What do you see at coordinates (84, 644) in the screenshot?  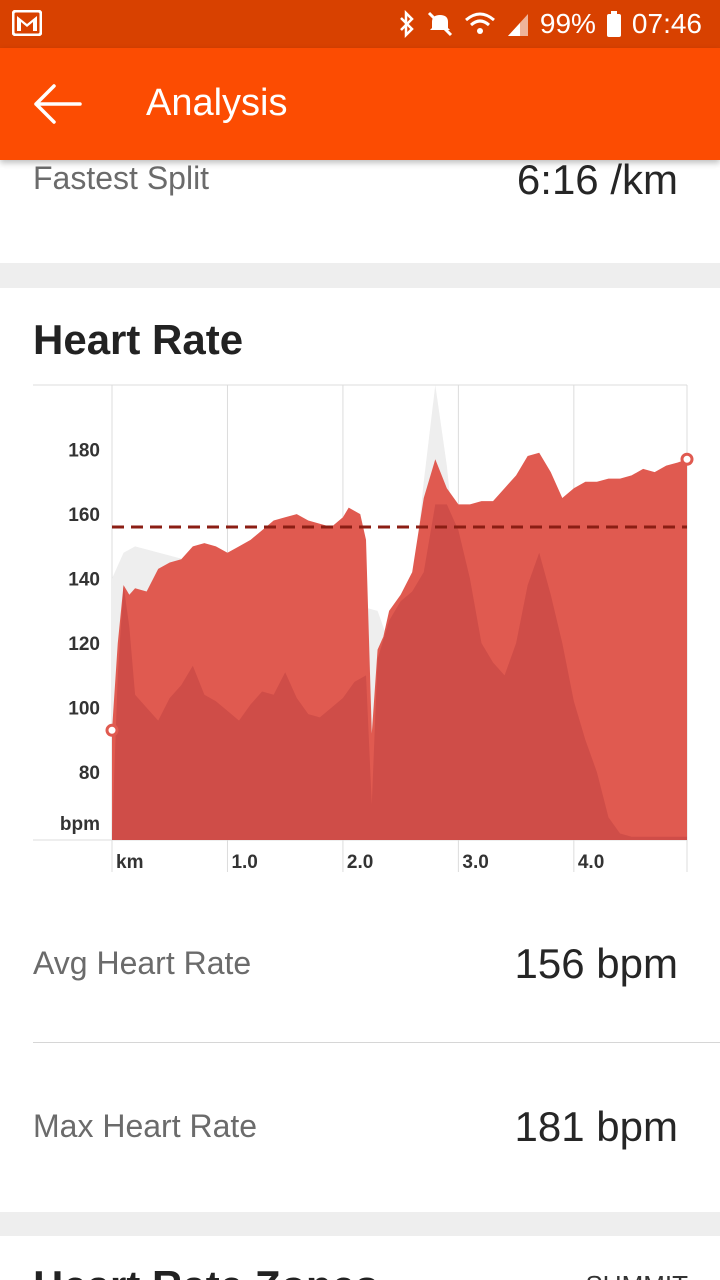 I see `y-tick-label: 120` at bounding box center [84, 644].